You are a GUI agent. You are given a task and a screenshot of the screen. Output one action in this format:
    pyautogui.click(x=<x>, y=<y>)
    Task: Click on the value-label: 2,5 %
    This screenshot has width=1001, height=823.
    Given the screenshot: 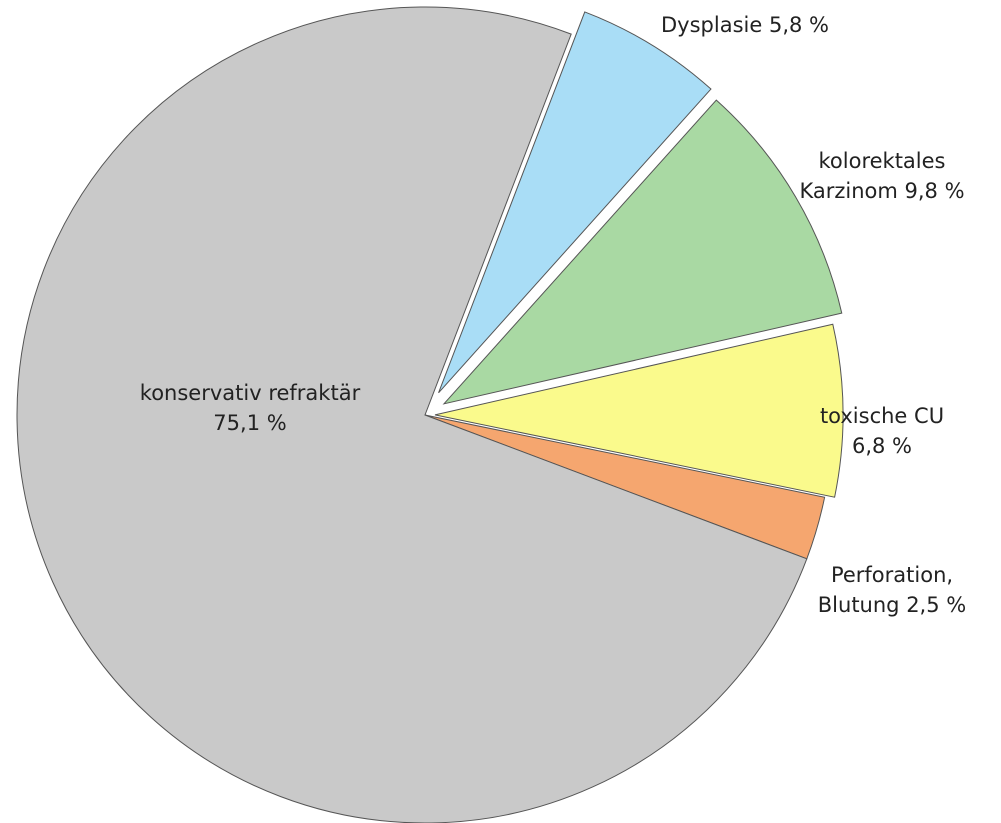 What is the action you would take?
    pyautogui.click(x=936, y=605)
    